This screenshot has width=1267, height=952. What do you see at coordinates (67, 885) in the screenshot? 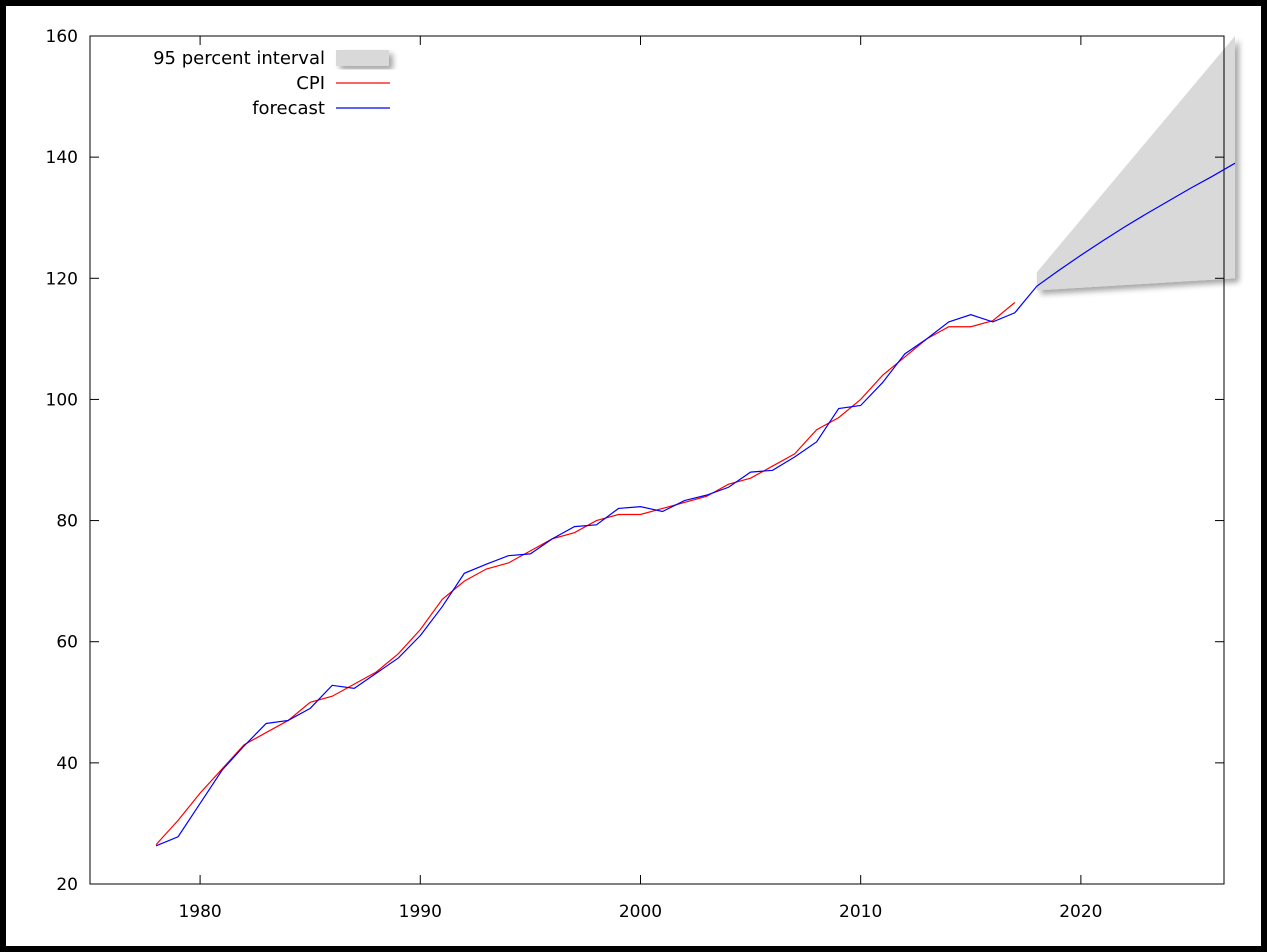
I see `y-tick-label: 20` at bounding box center [67, 885].